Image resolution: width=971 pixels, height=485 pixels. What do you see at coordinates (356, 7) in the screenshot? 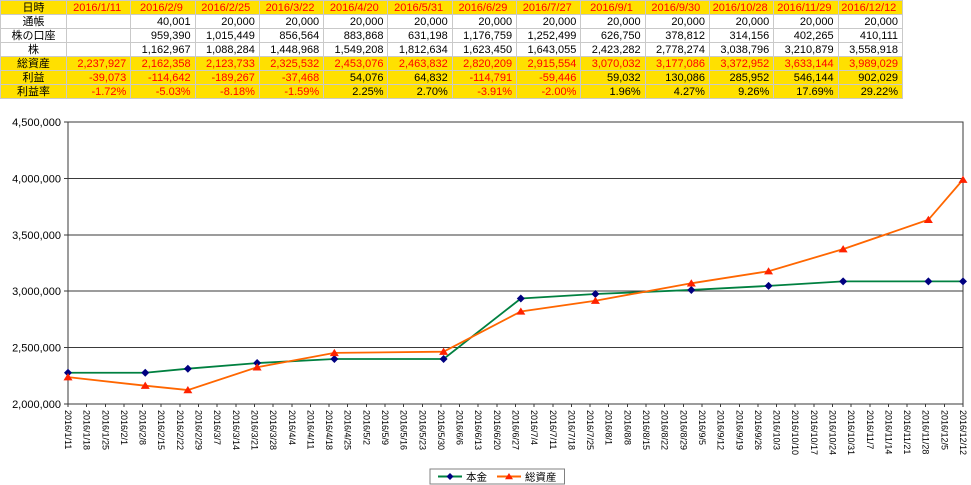
I see `cell: 2016/4/20` at bounding box center [356, 7].